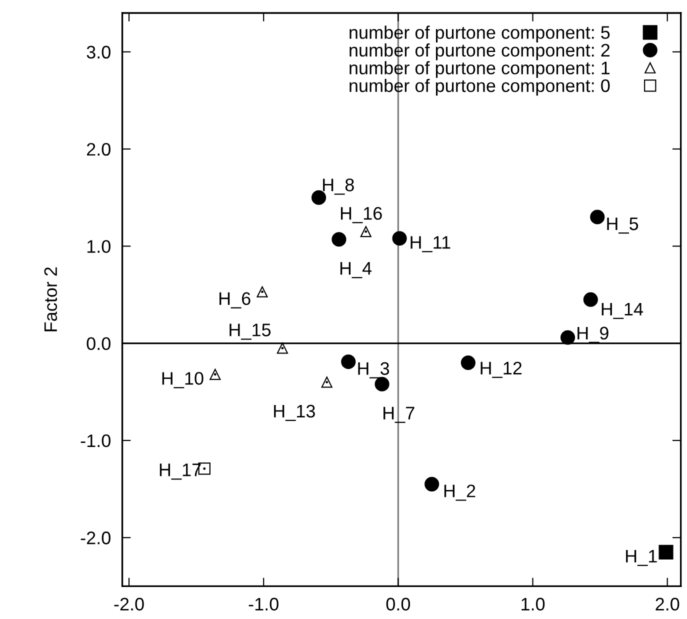 This screenshot has height=619, width=687. I want to click on annotation: H_17, so click(180, 472).